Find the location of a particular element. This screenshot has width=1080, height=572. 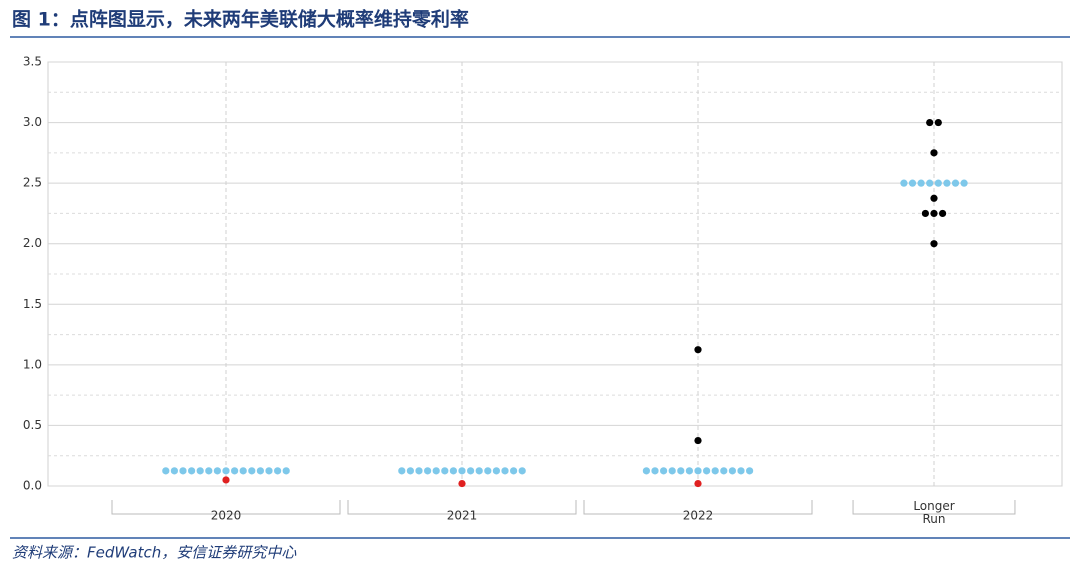

y-tick-label: 3.5 is located at coordinates (32, 62).